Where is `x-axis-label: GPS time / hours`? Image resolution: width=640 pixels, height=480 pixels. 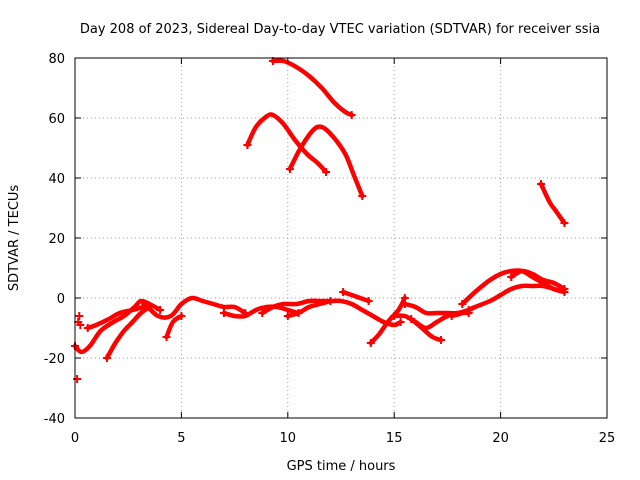
x-axis-label: GPS time / hours is located at coordinates (341, 466).